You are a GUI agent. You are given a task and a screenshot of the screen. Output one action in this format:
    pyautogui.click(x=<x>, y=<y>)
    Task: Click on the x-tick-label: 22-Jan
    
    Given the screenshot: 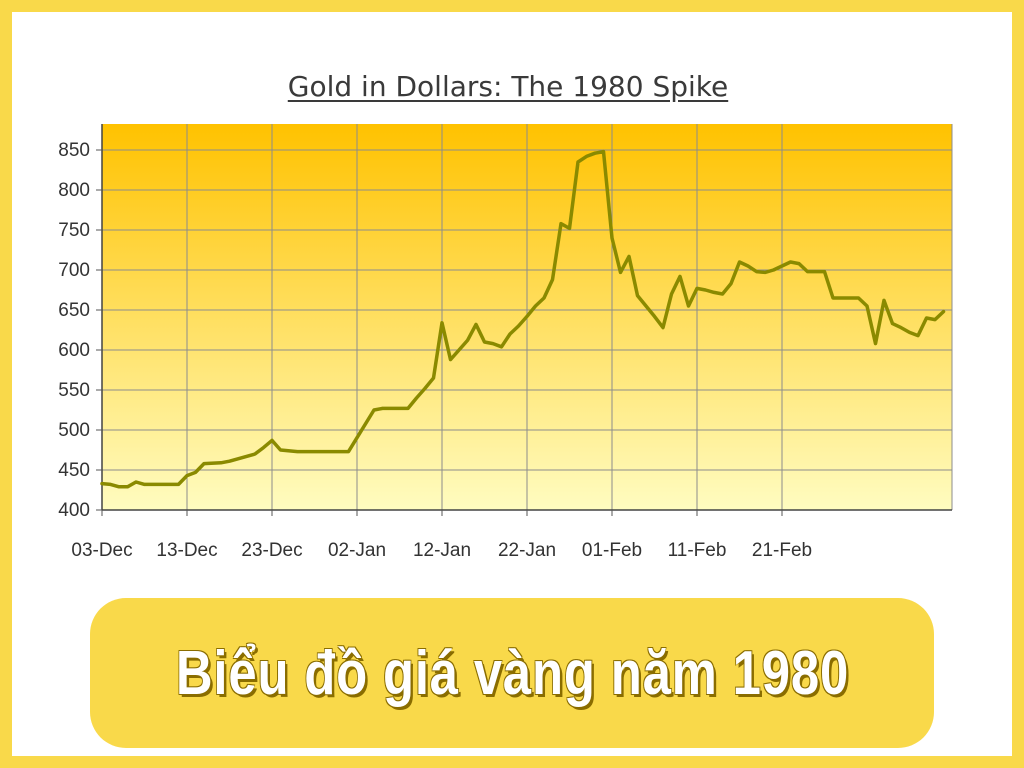 What is the action you would take?
    pyautogui.click(x=527, y=550)
    